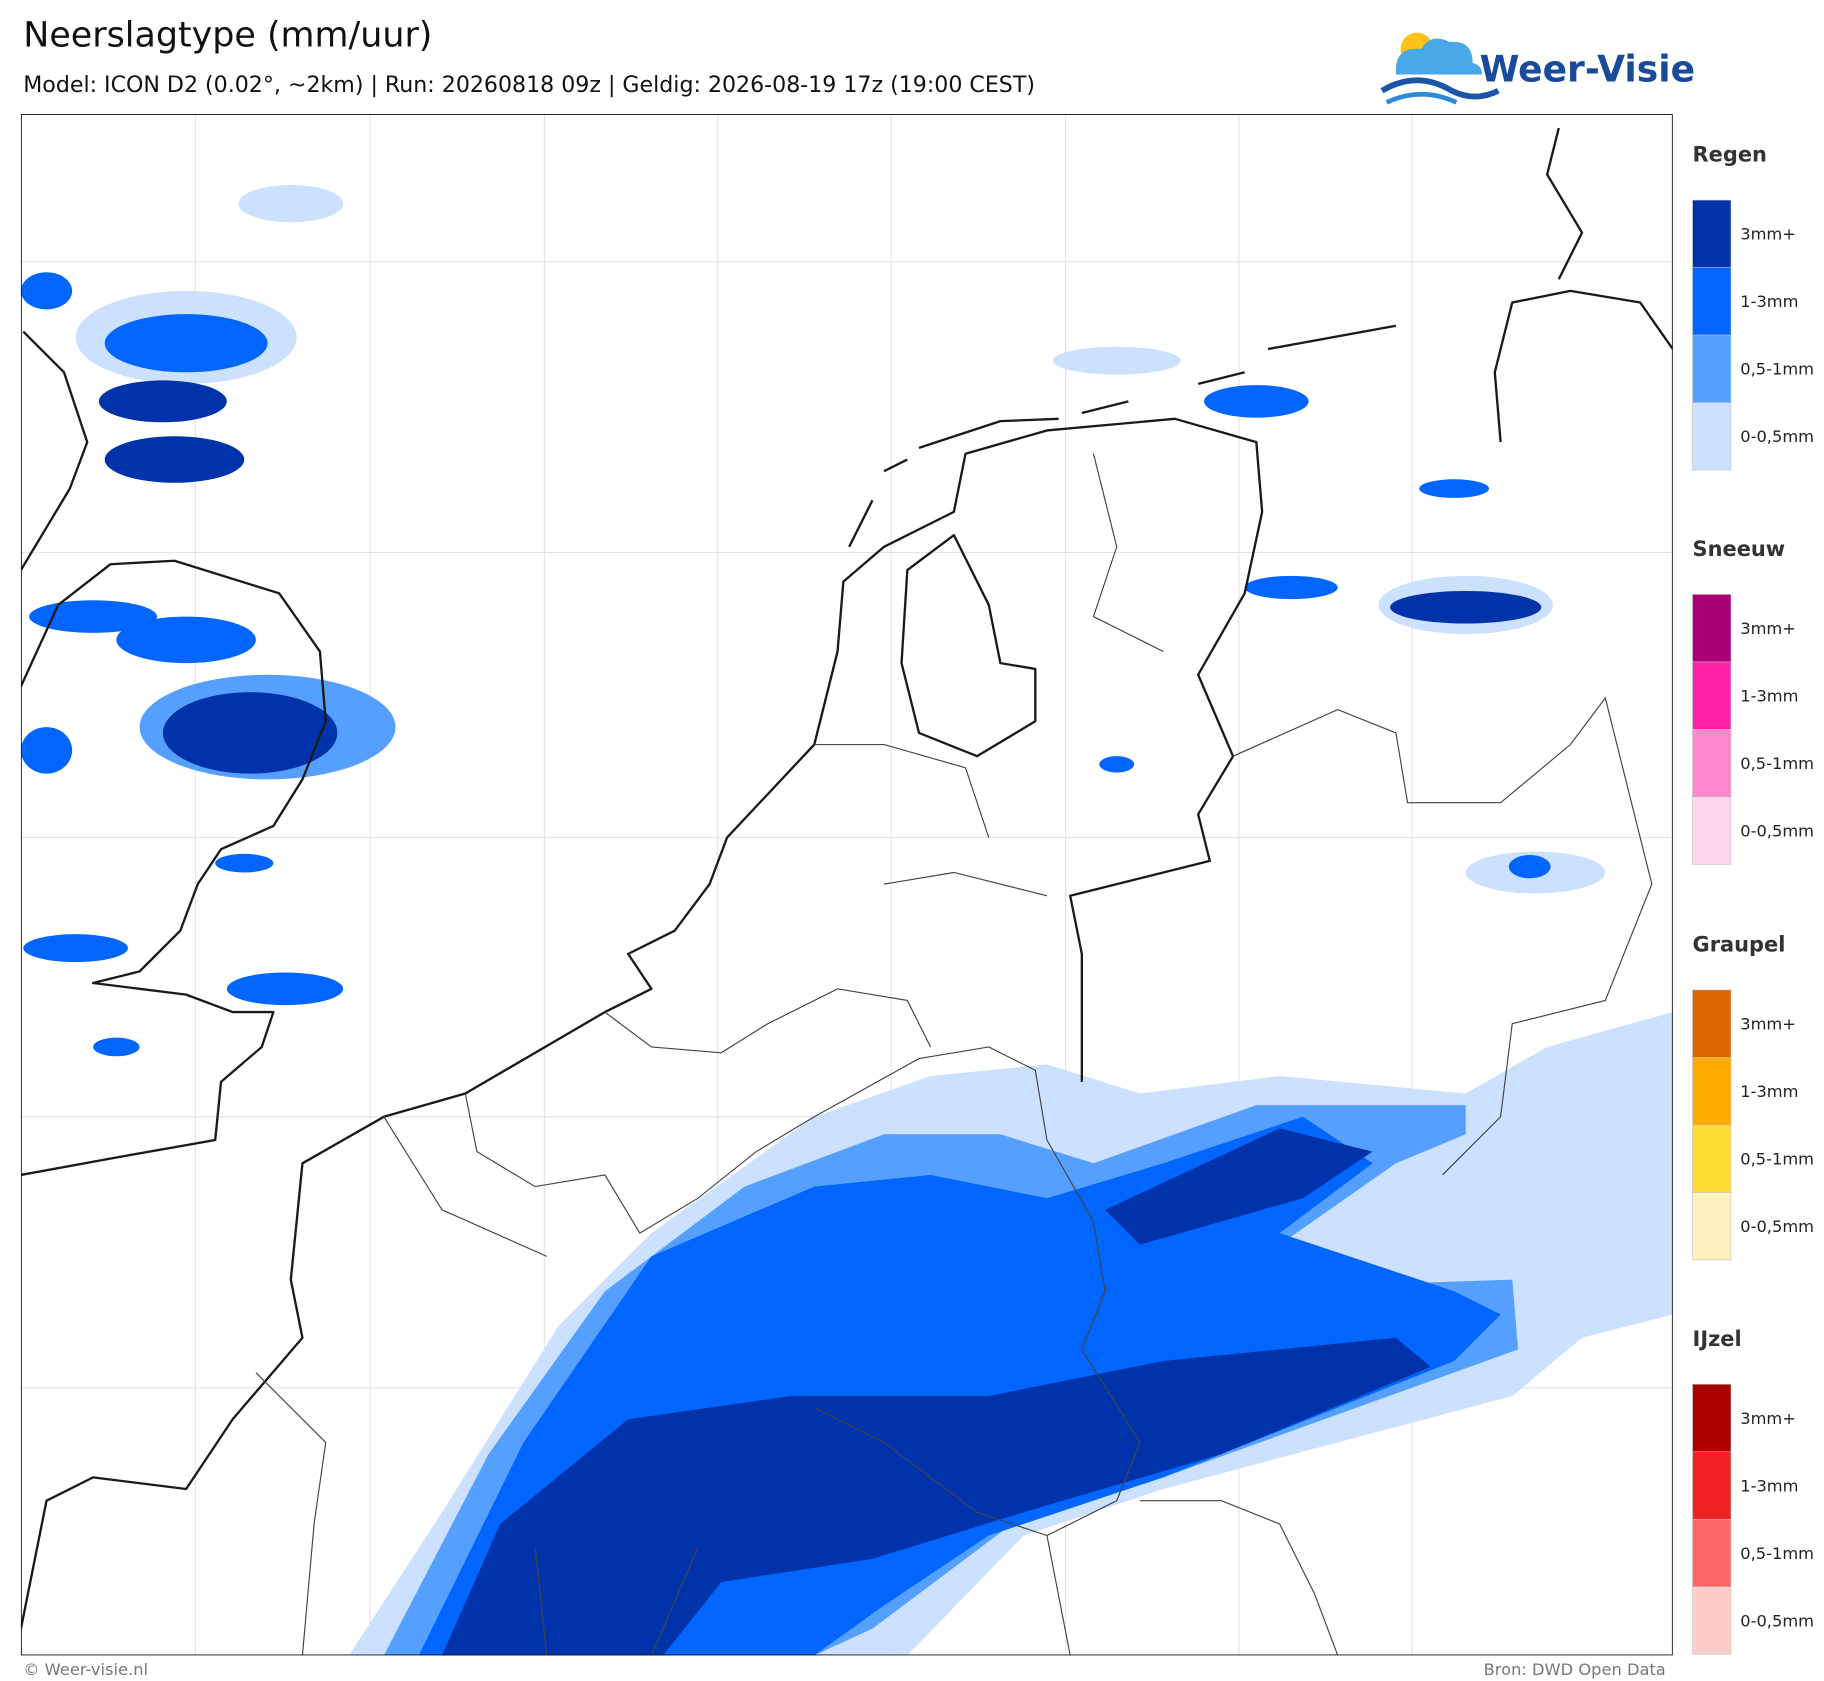 The width and height of the screenshot is (1824, 1681). Describe the element at coordinates (85, 1669) in the screenshot. I see `footer-left: © Weer-visie.nl` at that location.